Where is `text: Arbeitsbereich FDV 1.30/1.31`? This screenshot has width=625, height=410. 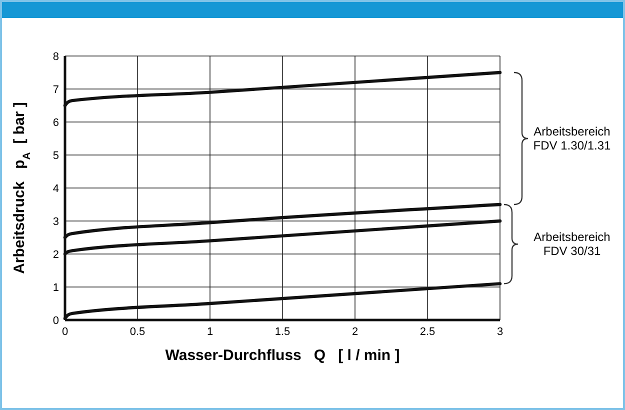 text: Arbeitsbereich FDV 1.30/1.31 is located at coordinates (572, 138).